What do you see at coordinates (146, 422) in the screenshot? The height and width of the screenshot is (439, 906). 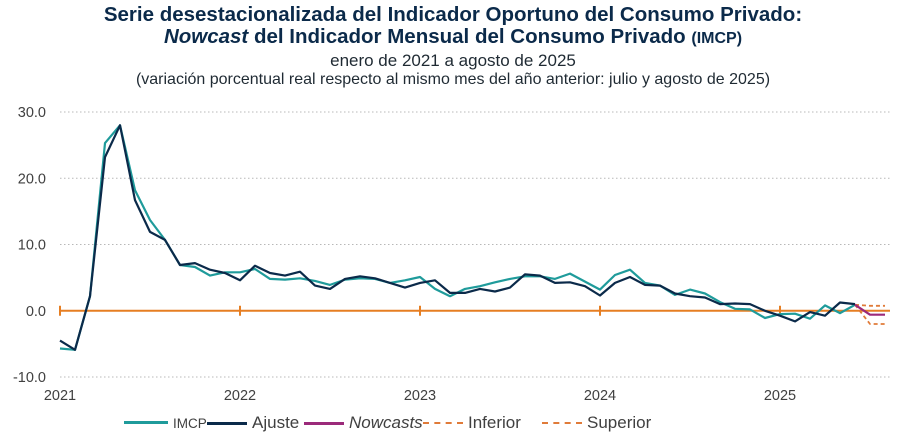 I see `legend-swatch-imcp` at bounding box center [146, 422].